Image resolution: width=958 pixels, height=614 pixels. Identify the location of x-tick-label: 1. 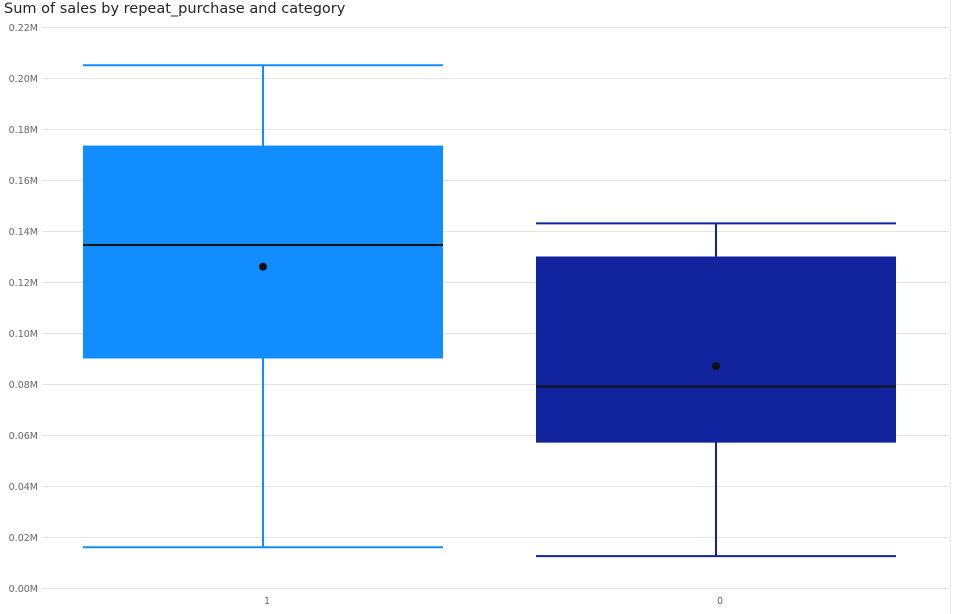
(267, 601).